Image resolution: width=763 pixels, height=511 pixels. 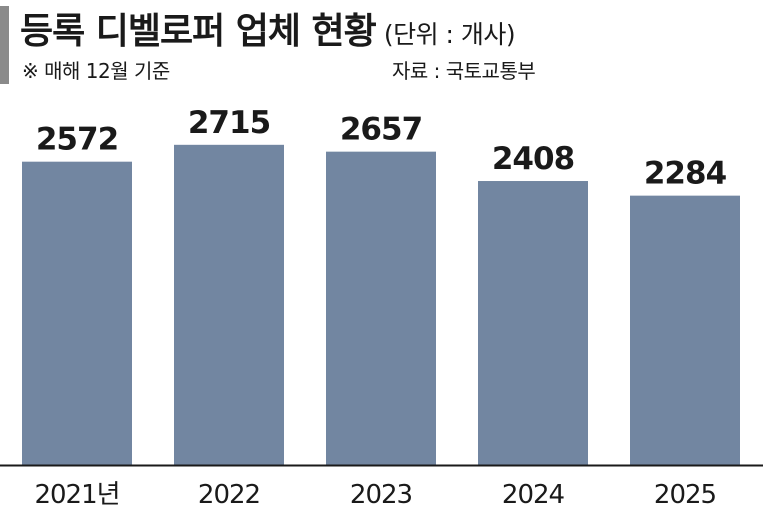 I want to click on title-row: 등록 디벨로퍼 업체 현황 (단위 : 개사), so click(x=268, y=28).